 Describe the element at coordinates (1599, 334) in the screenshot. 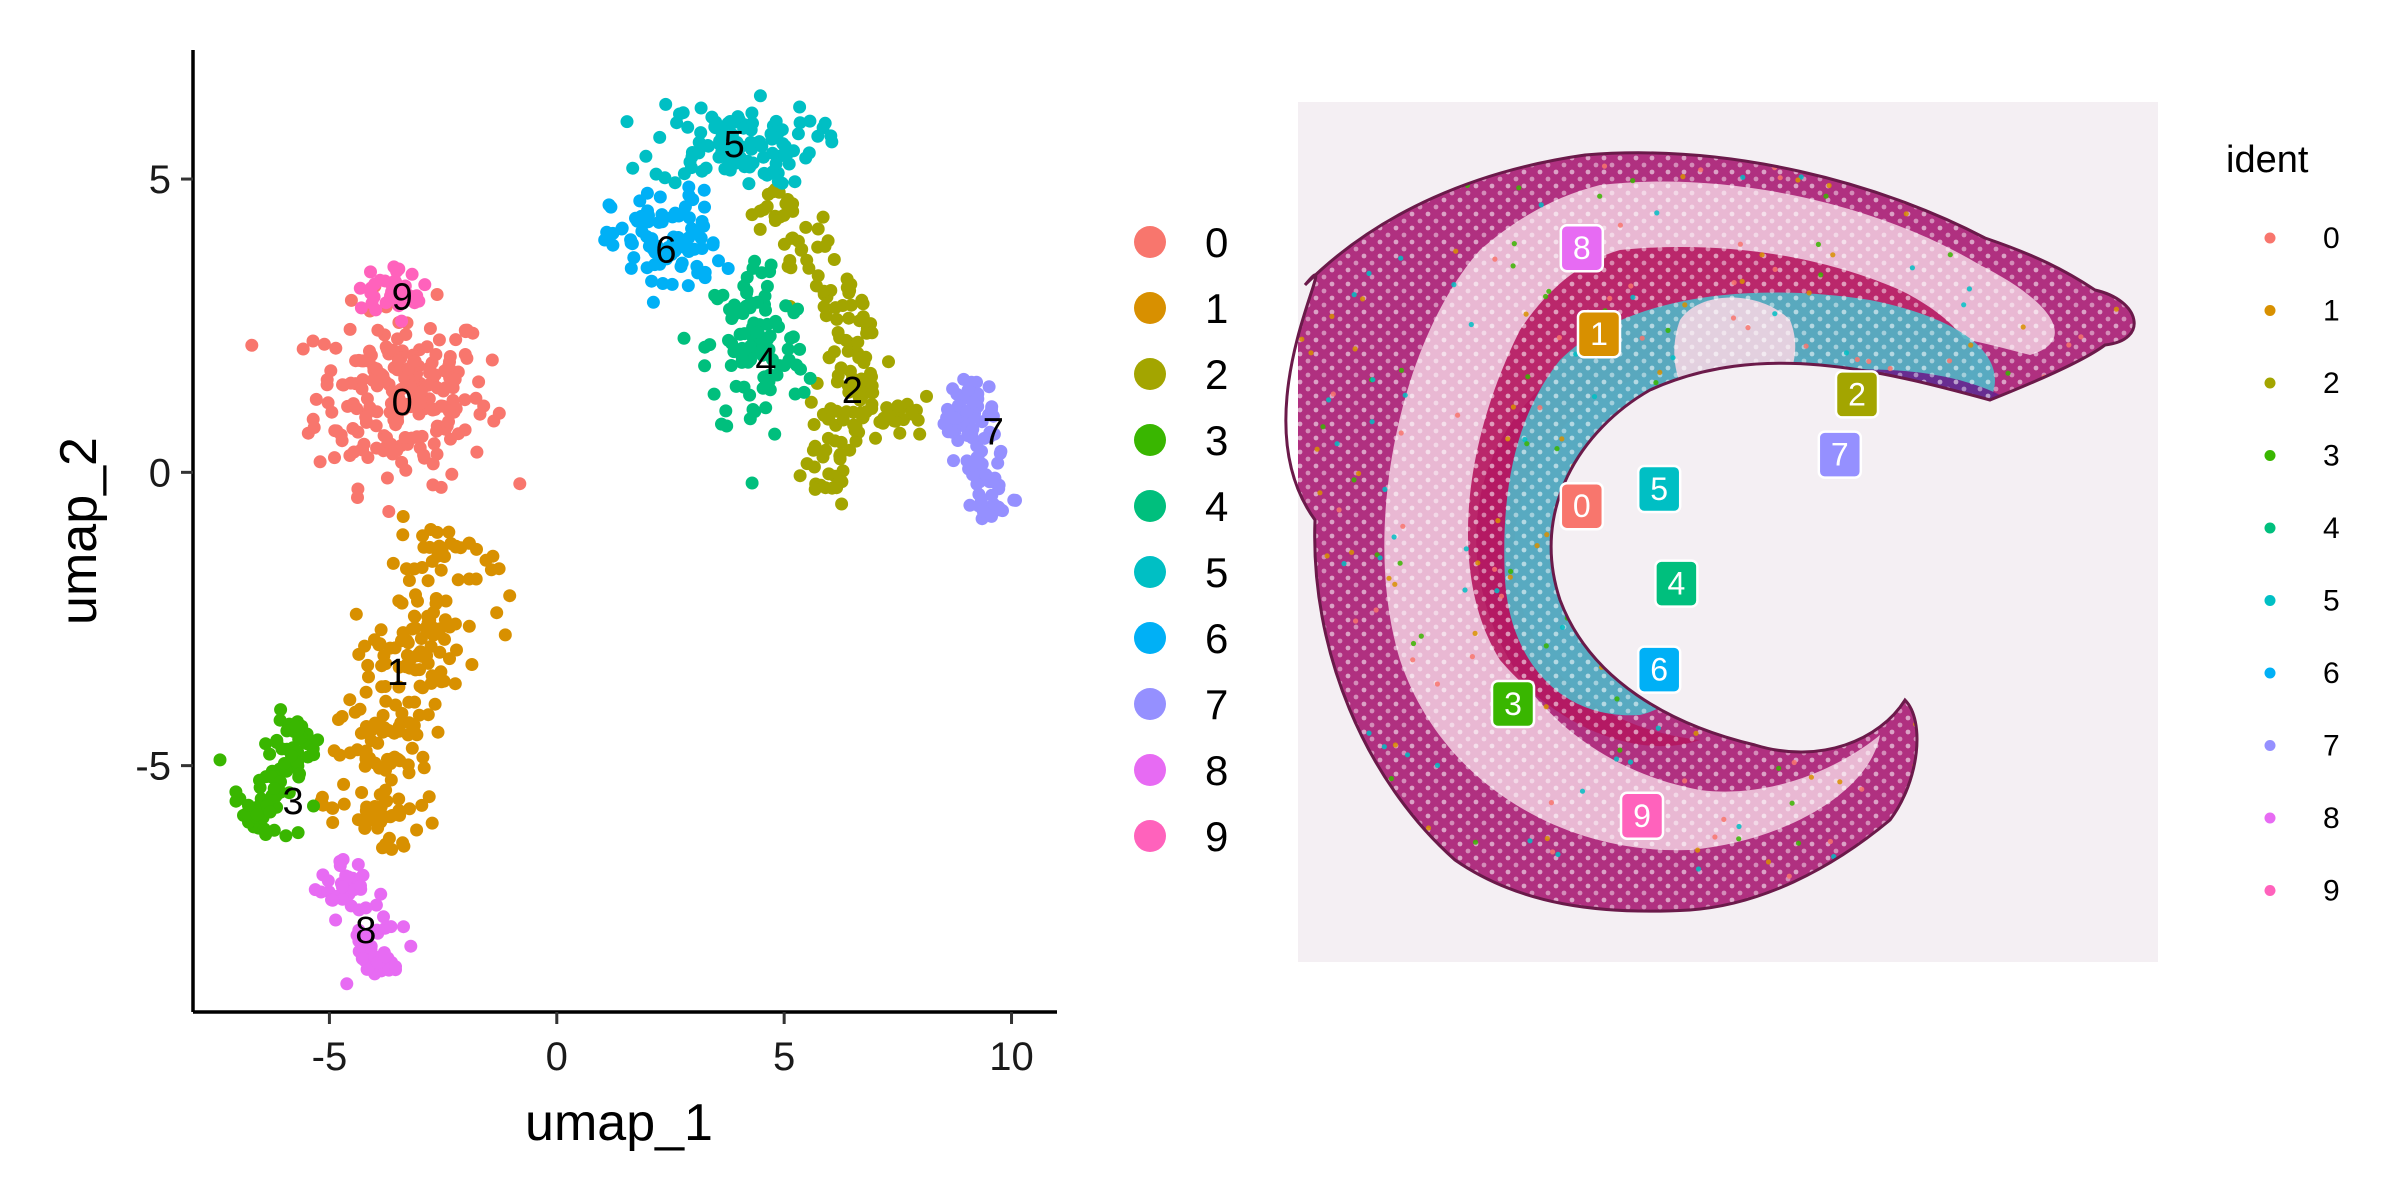

I see `spatial-label-text: 1` at that location.